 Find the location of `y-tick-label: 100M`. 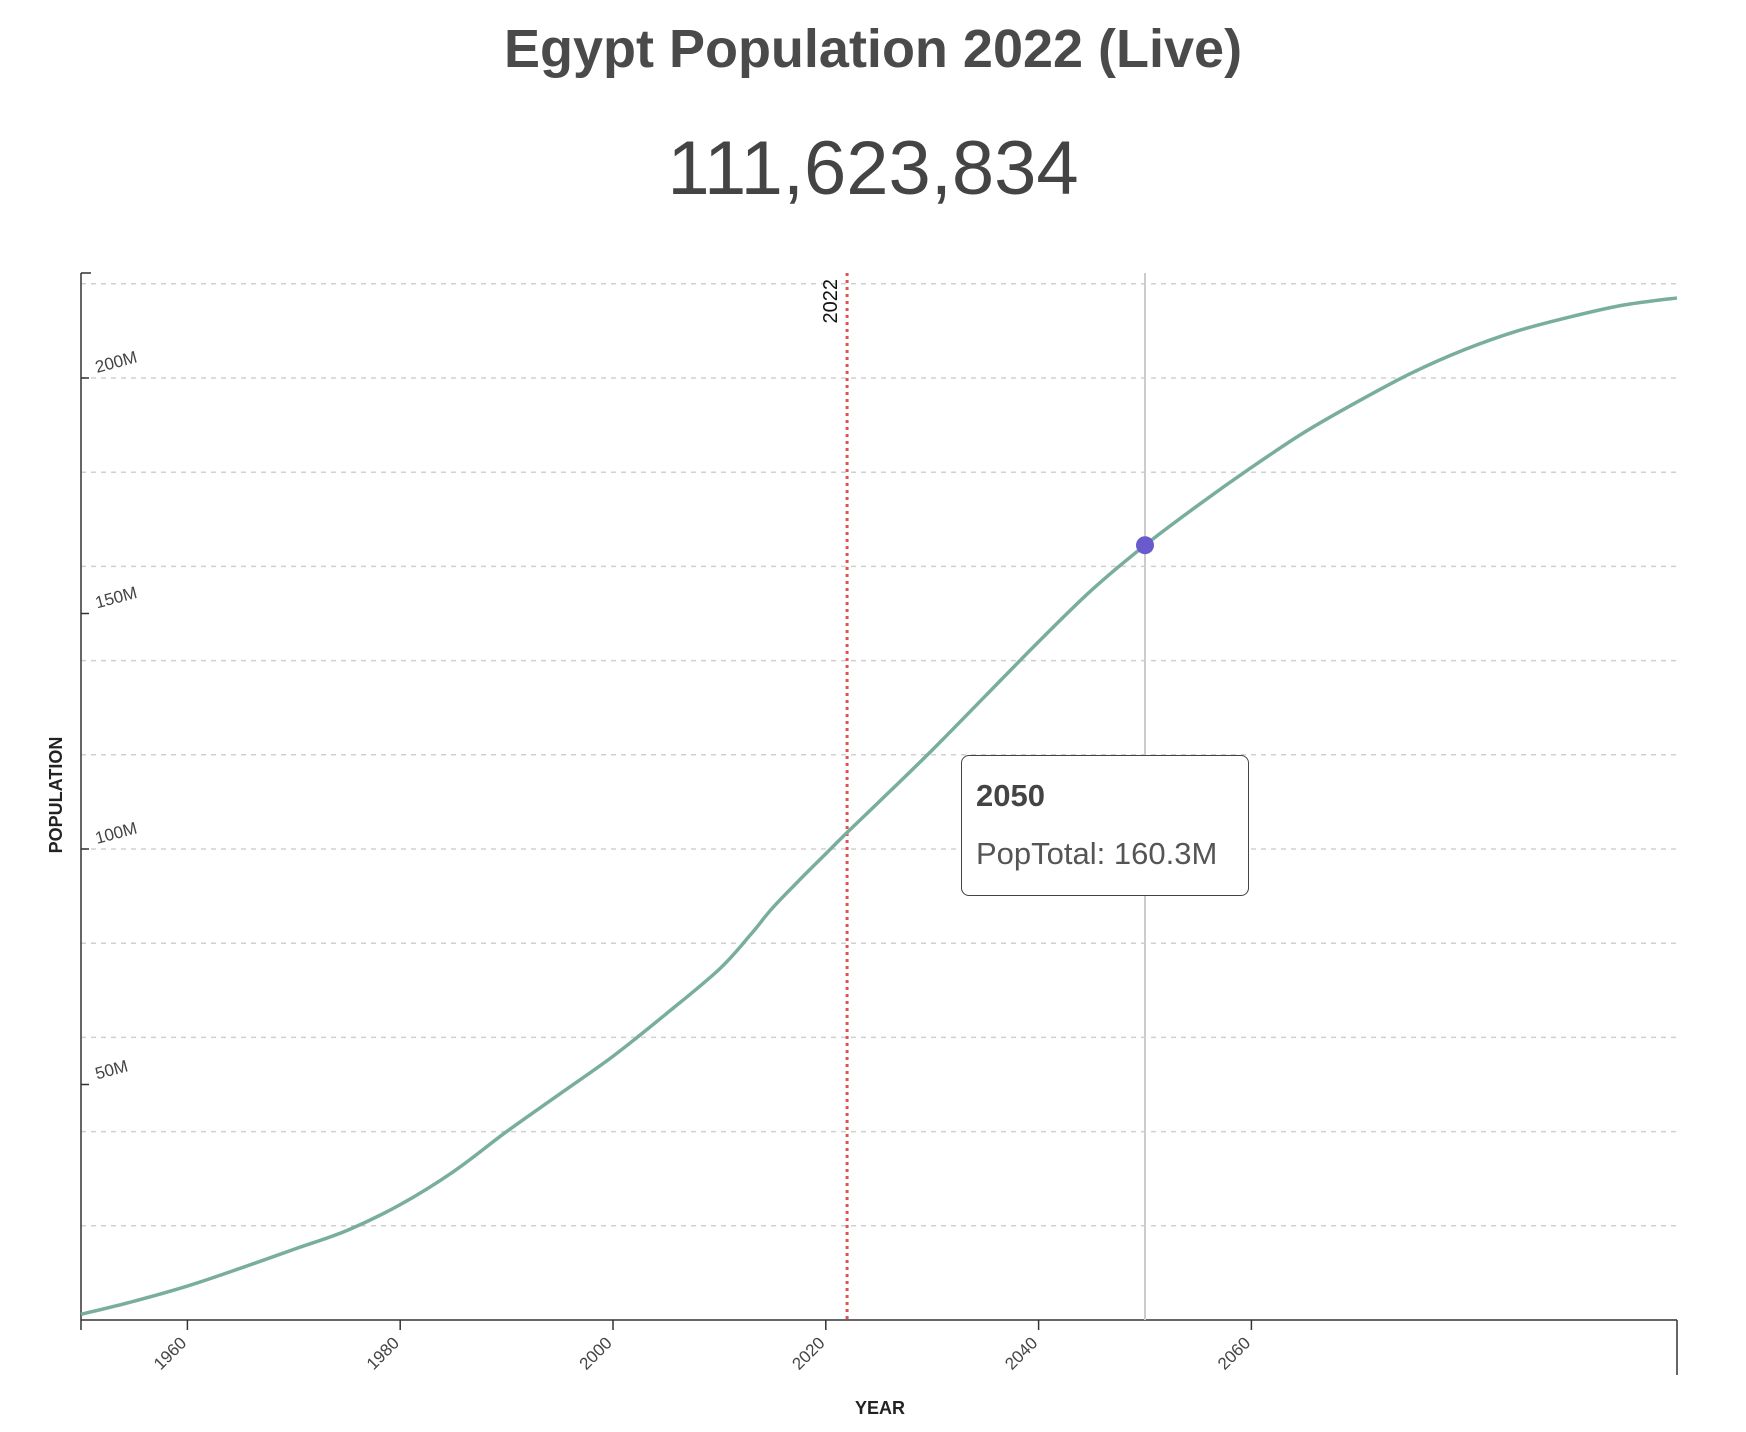

y-tick-label: 100M is located at coordinates (116, 833).